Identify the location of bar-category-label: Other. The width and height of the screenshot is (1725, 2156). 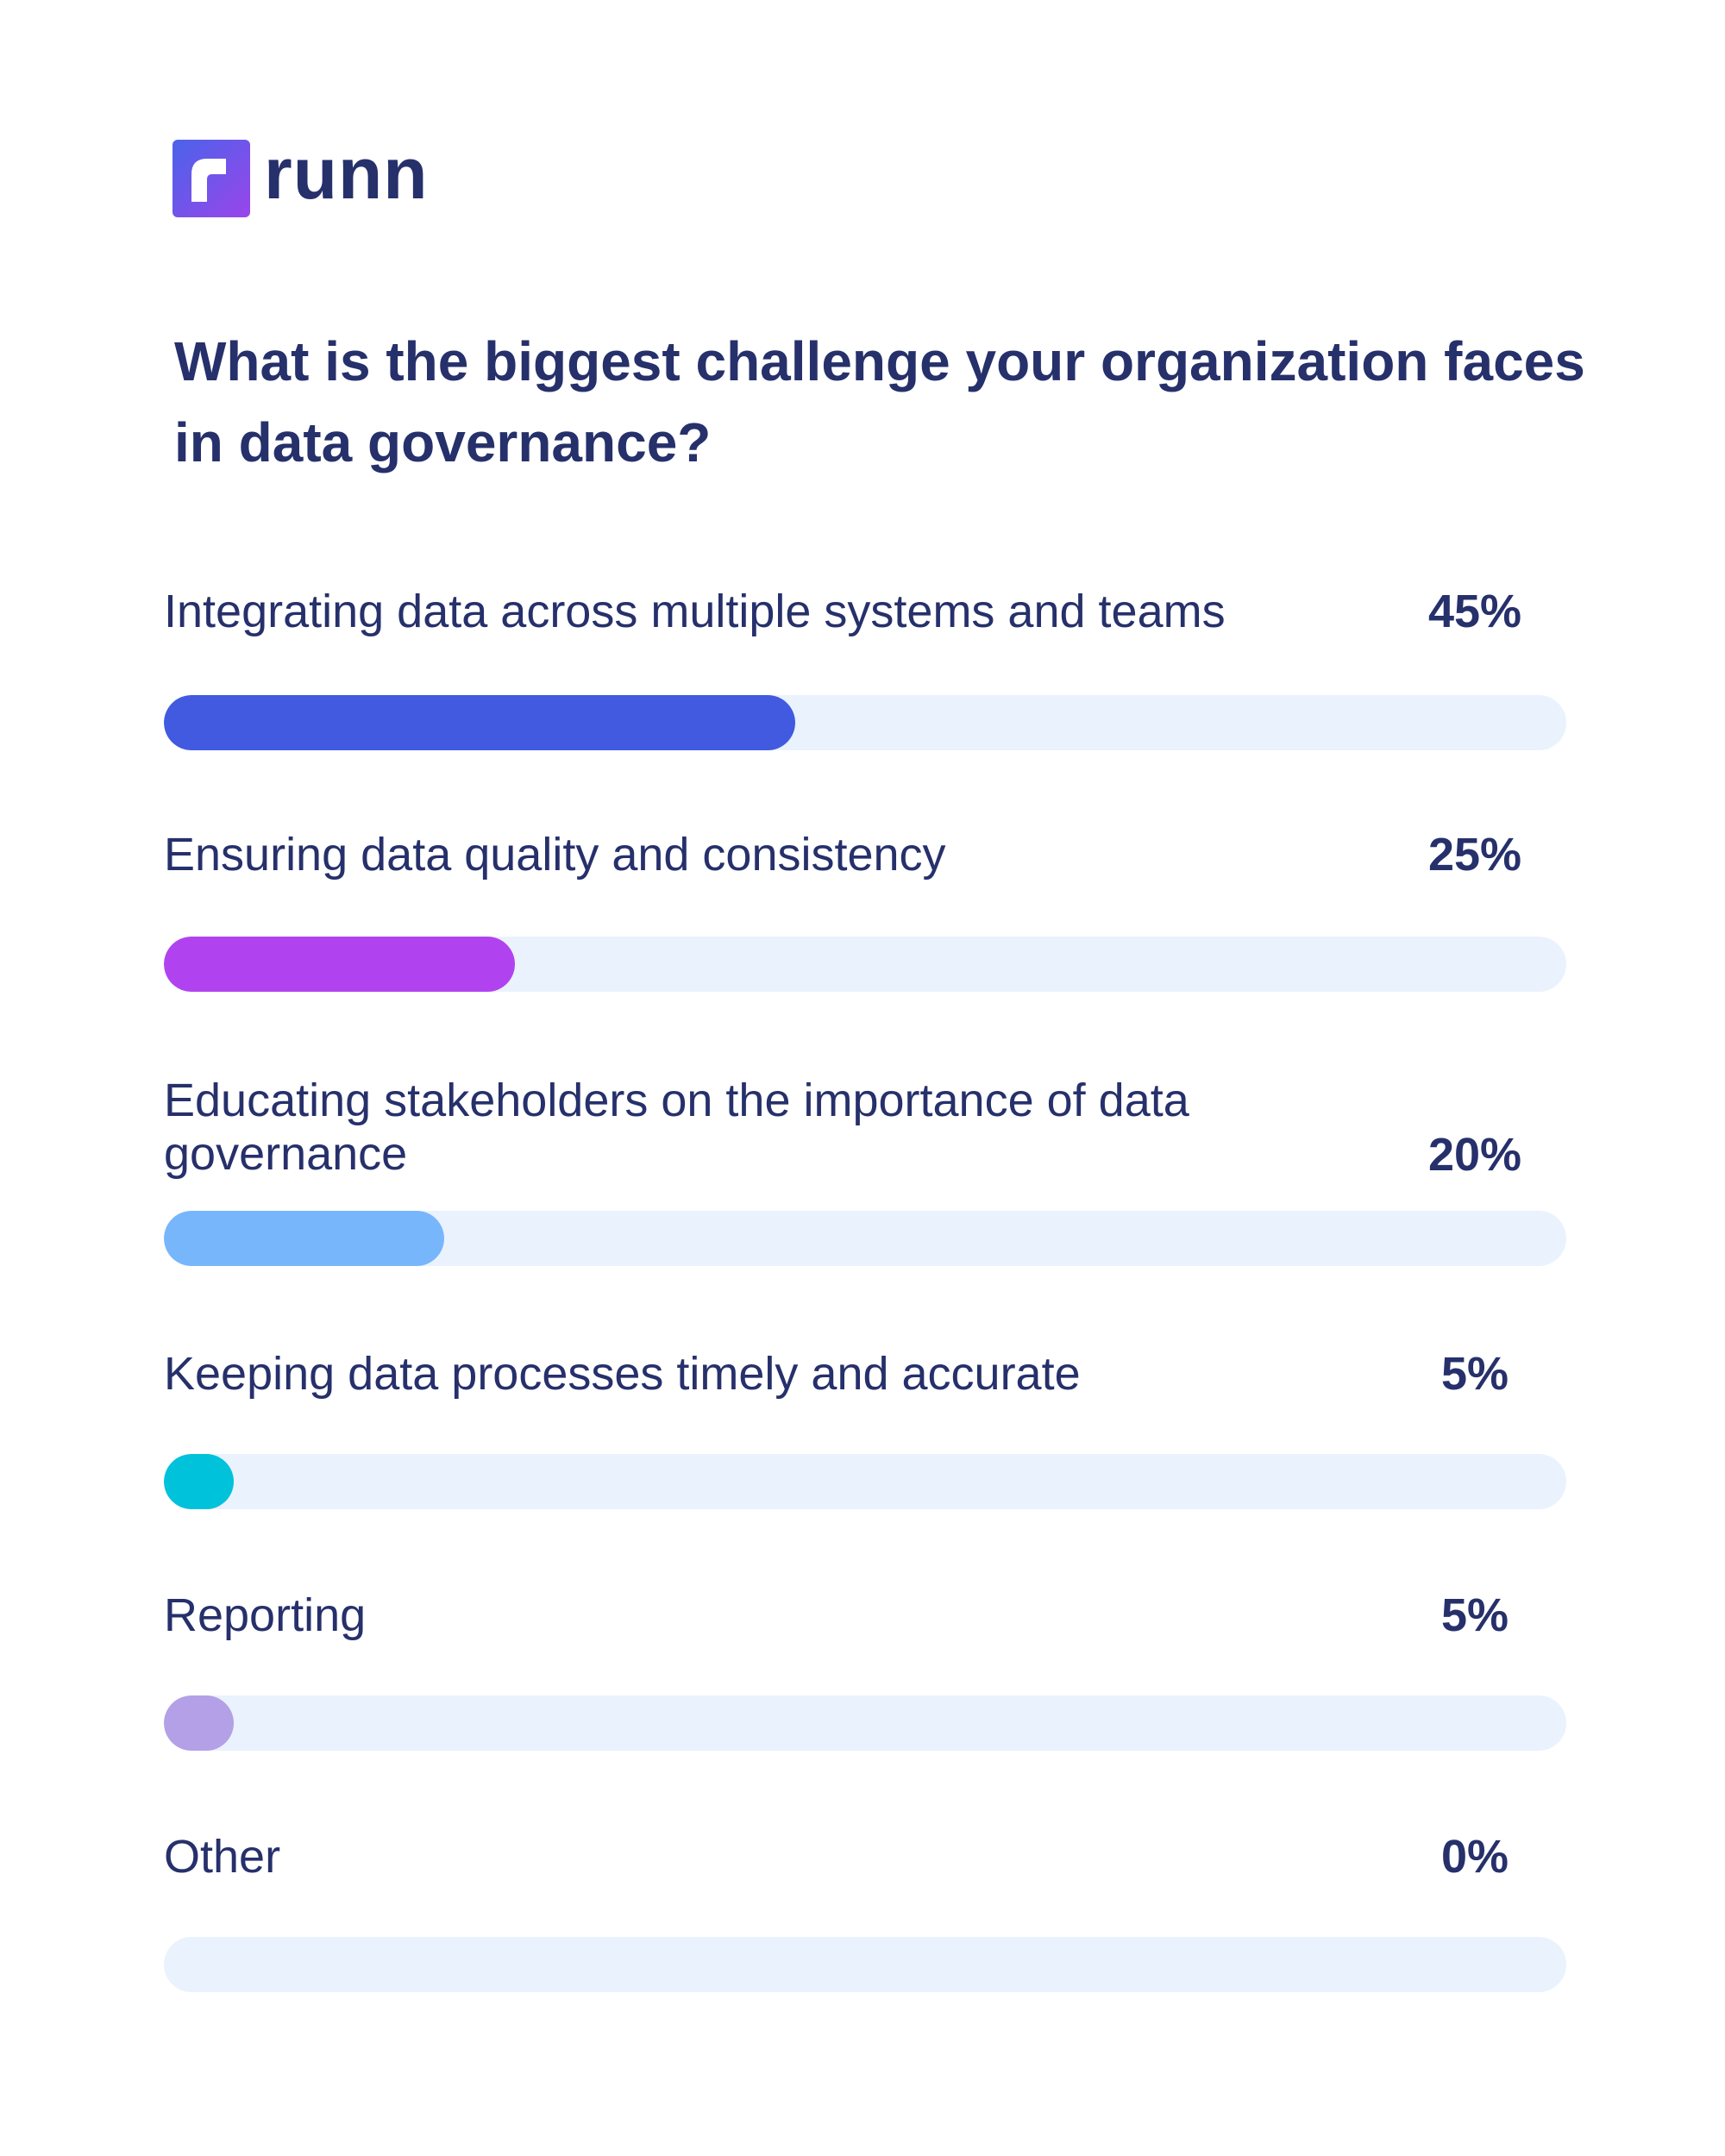
(222, 1857).